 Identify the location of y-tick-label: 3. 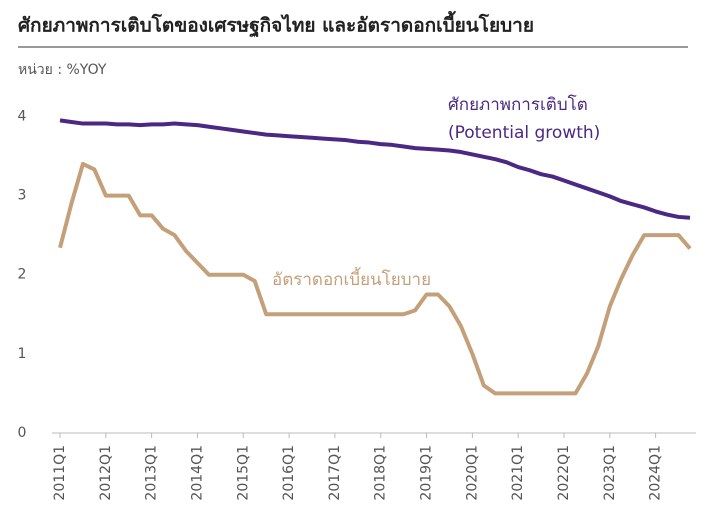
(22, 196).